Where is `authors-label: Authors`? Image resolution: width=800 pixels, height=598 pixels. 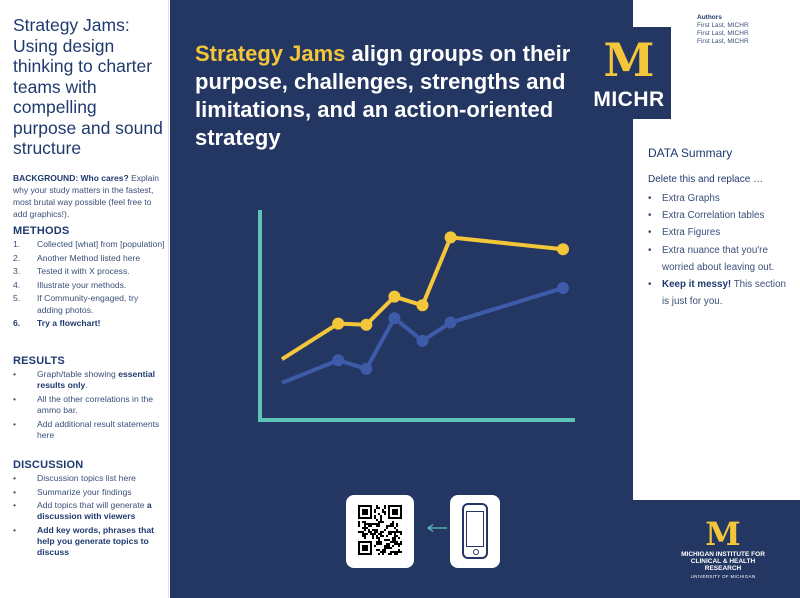 authors-label: Authors is located at coordinates (709, 17).